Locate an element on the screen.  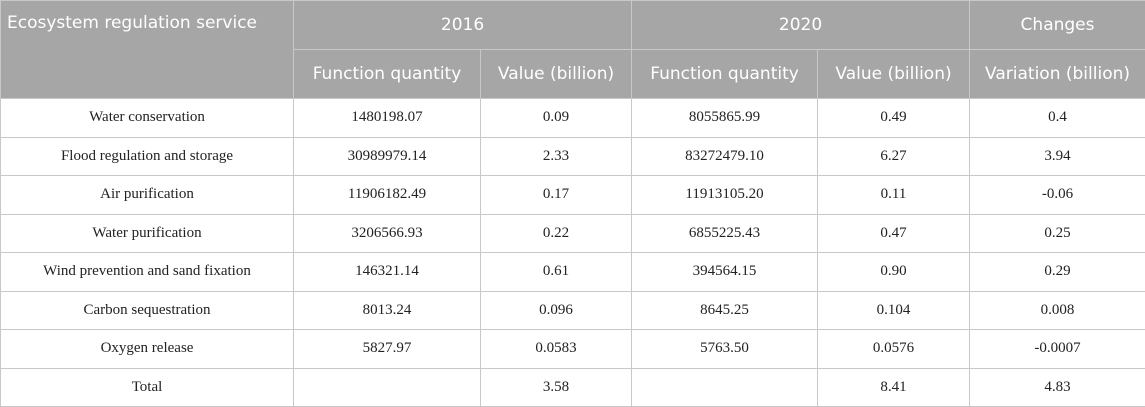
cell-variation: 0.008 is located at coordinates (1057, 310).